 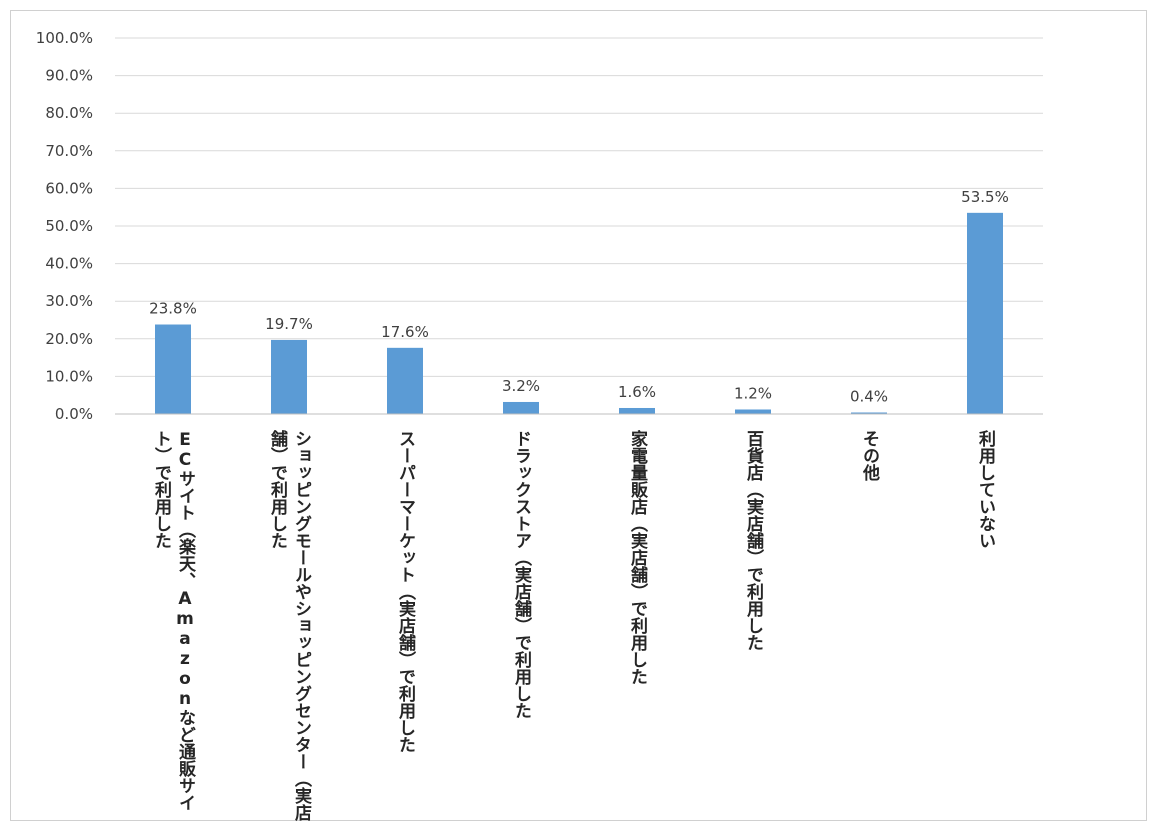 What do you see at coordinates (405, 332) in the screenshot?
I see `data-label: 17.6%` at bounding box center [405, 332].